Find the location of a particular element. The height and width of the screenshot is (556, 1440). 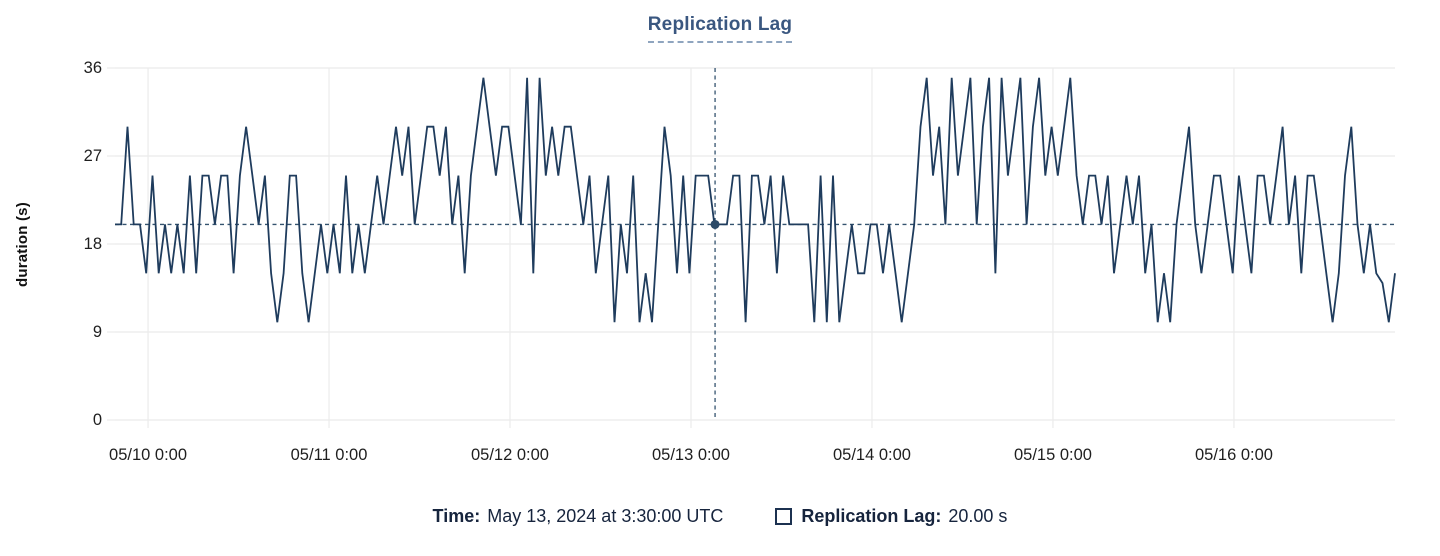

x-tick-label: 05/16 0:00 is located at coordinates (1233, 455).